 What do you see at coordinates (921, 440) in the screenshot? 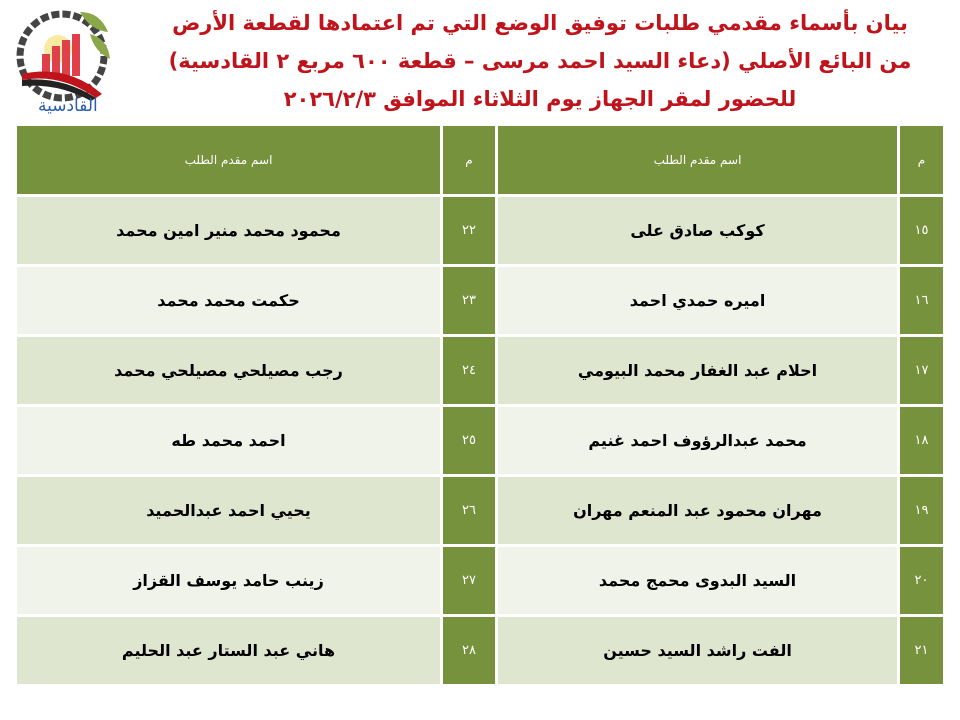
I see `row-number: ١٨` at bounding box center [921, 440].